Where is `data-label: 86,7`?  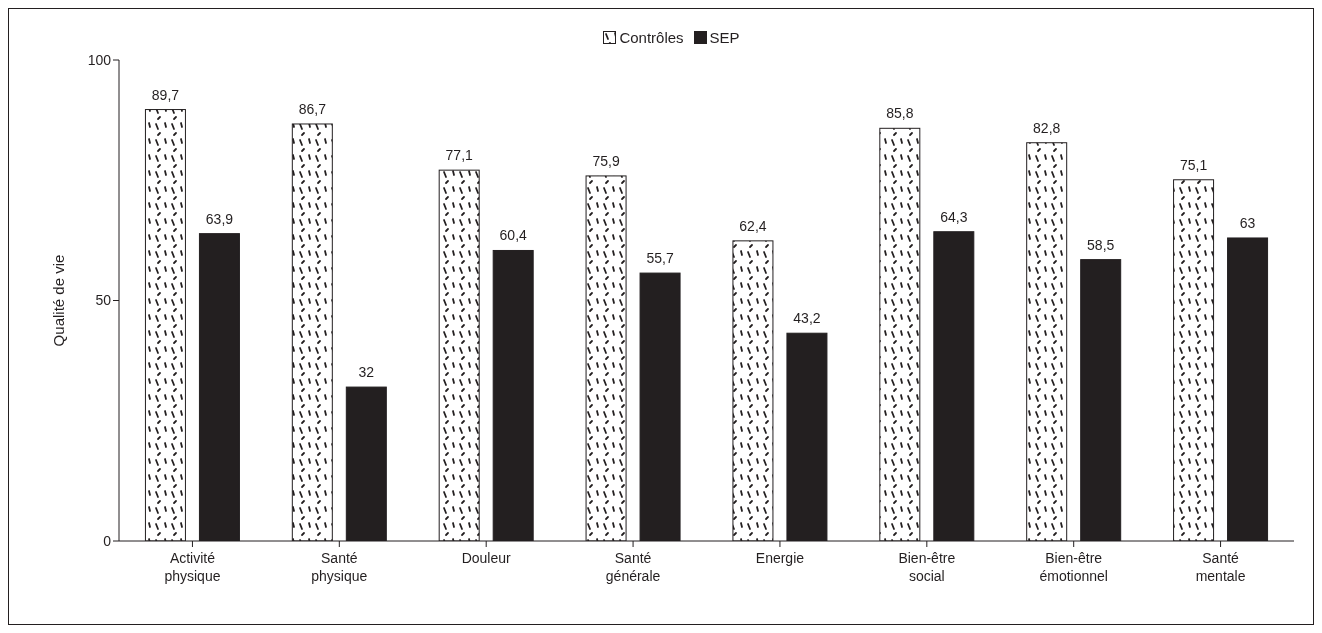 data-label: 86,7 is located at coordinates (312, 108).